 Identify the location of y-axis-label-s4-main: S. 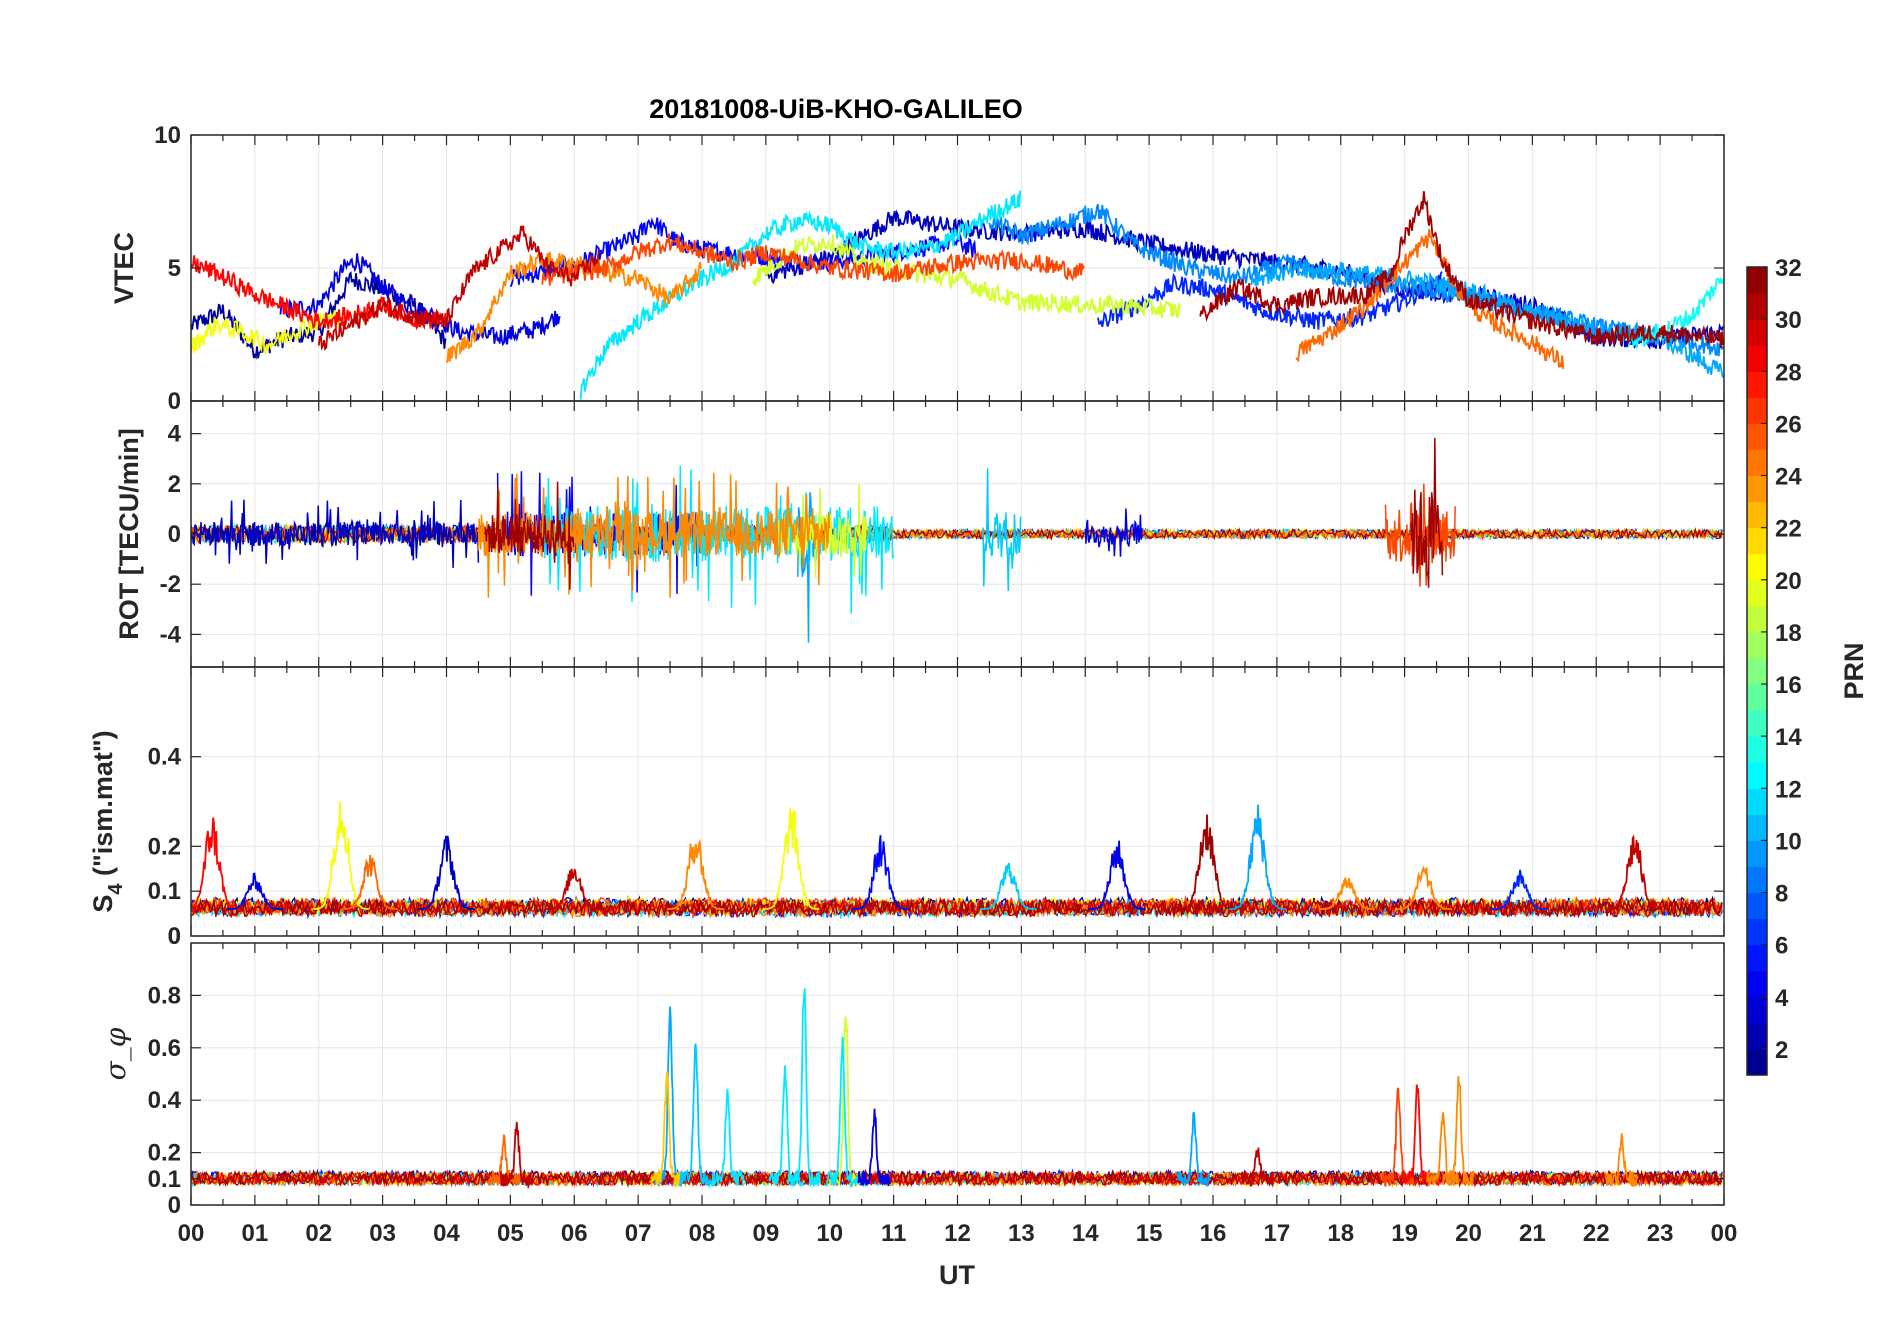
(103, 904).